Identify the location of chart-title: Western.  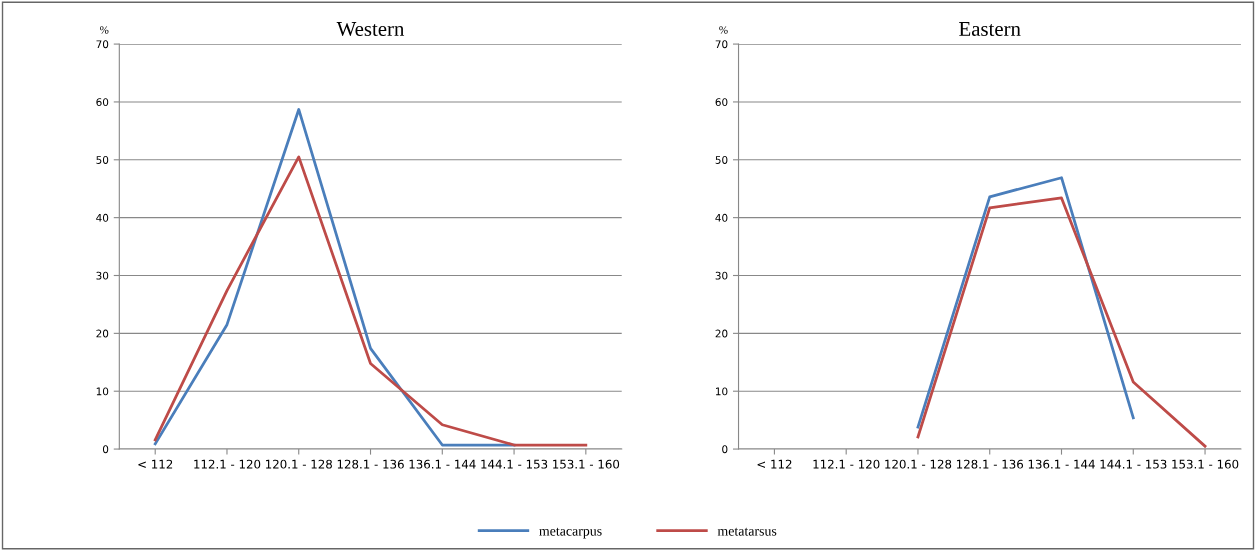
(370, 29).